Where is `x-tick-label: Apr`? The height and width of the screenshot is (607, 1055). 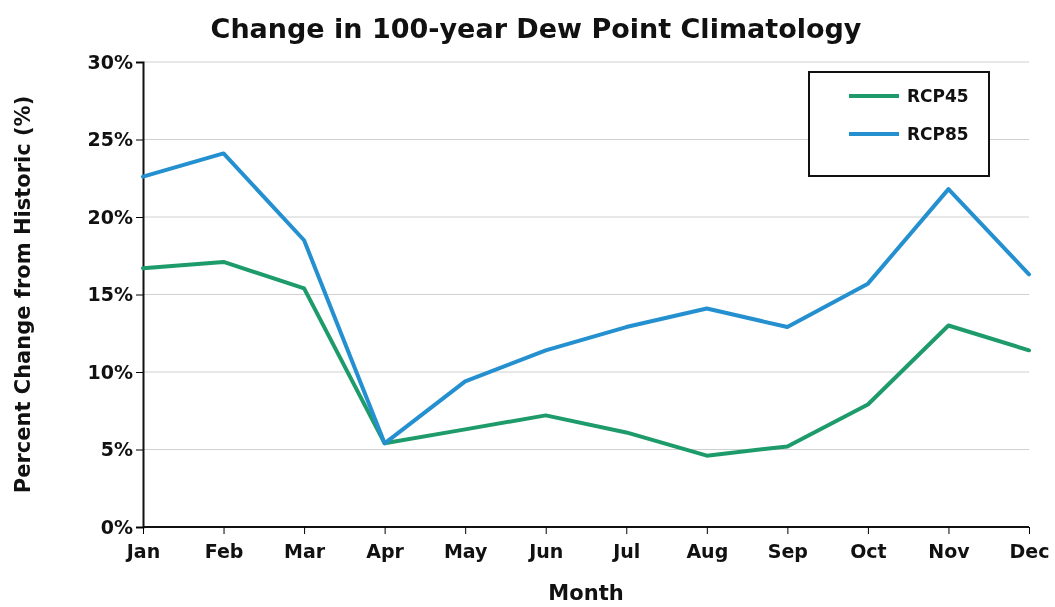
x-tick-label: Apr is located at coordinates (385, 550).